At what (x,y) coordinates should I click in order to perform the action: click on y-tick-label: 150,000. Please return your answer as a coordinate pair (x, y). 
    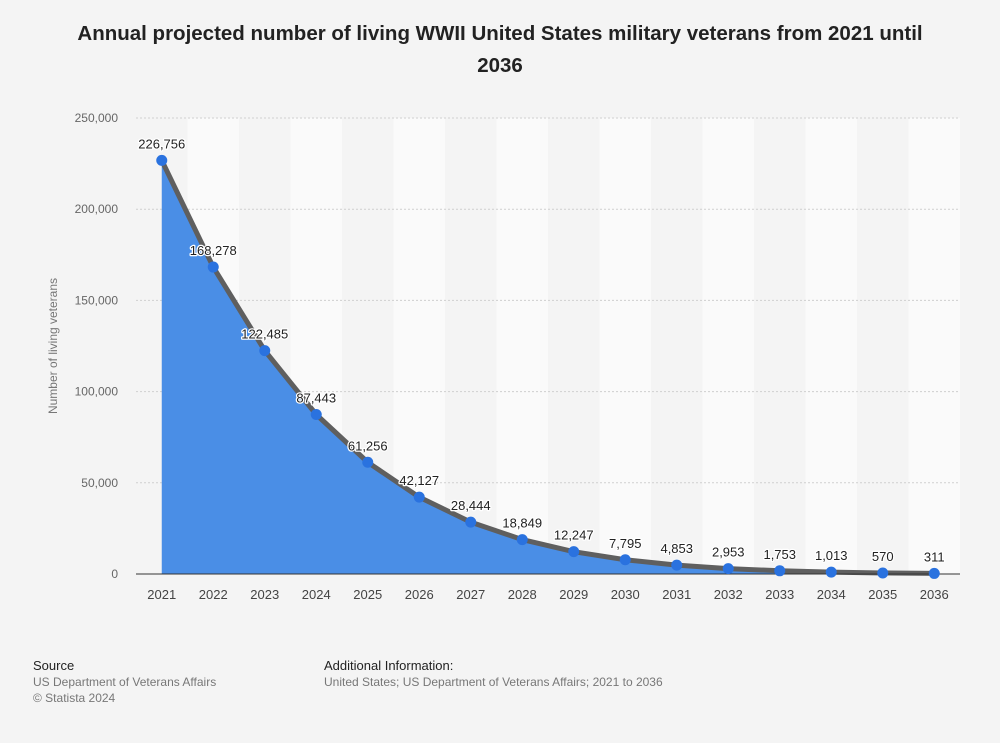
    Looking at the image, I should click on (97, 300).